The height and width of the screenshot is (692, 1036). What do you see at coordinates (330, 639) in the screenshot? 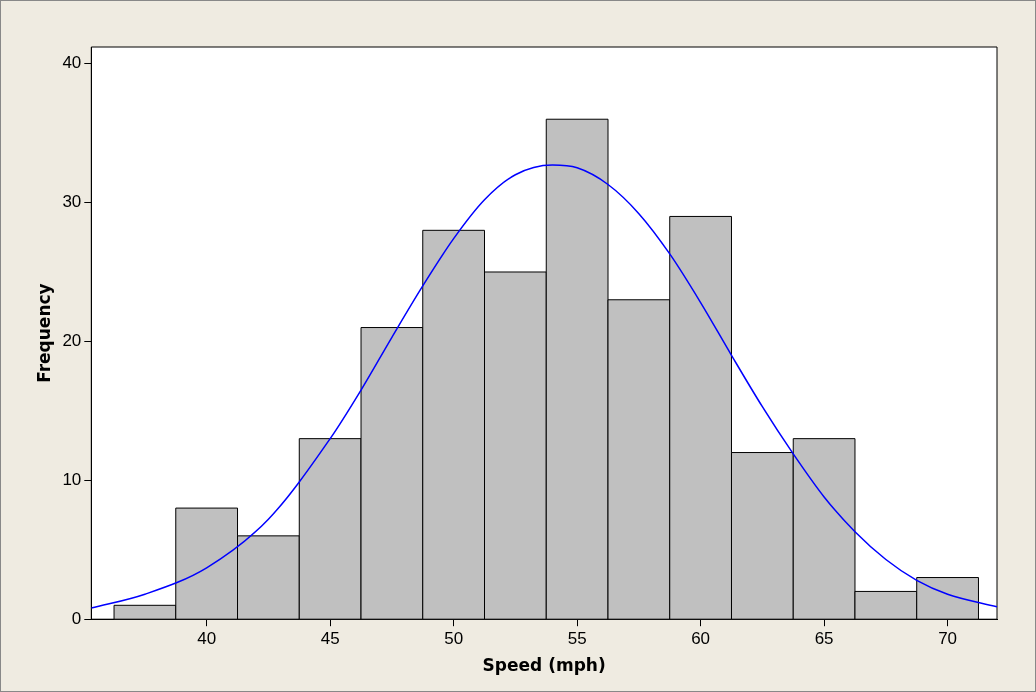
I see `x-tick-label: 45` at bounding box center [330, 639].